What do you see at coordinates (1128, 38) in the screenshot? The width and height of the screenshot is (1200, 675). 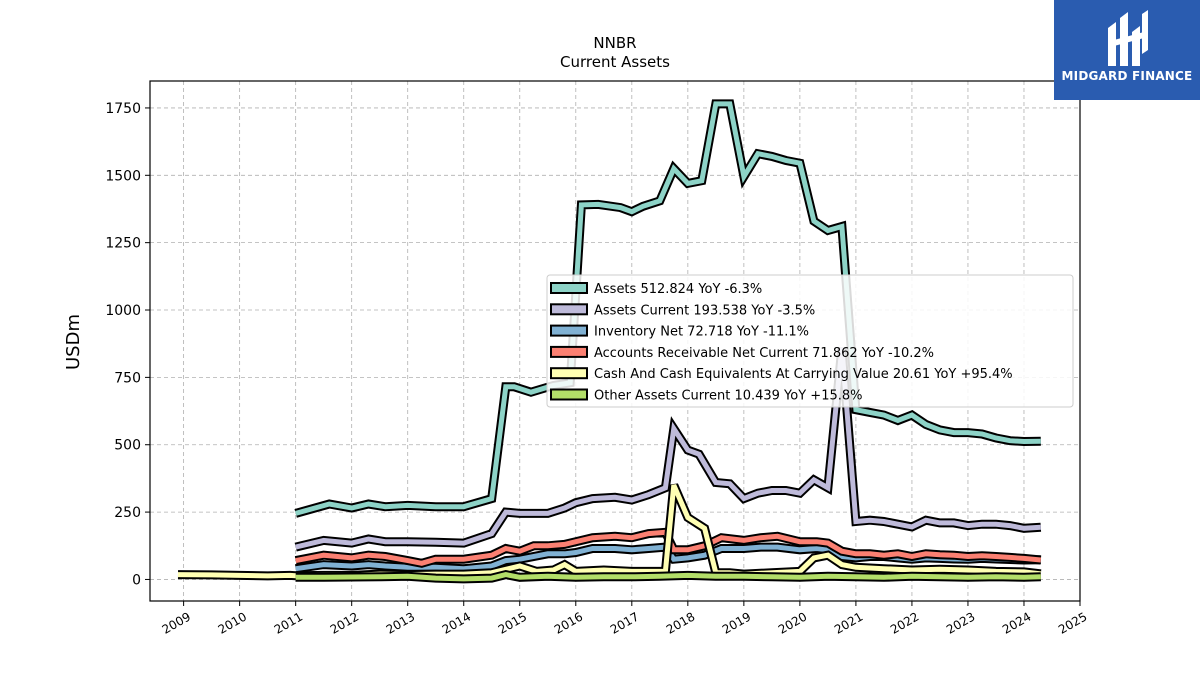 I see `midgard-logo-icon` at bounding box center [1128, 38].